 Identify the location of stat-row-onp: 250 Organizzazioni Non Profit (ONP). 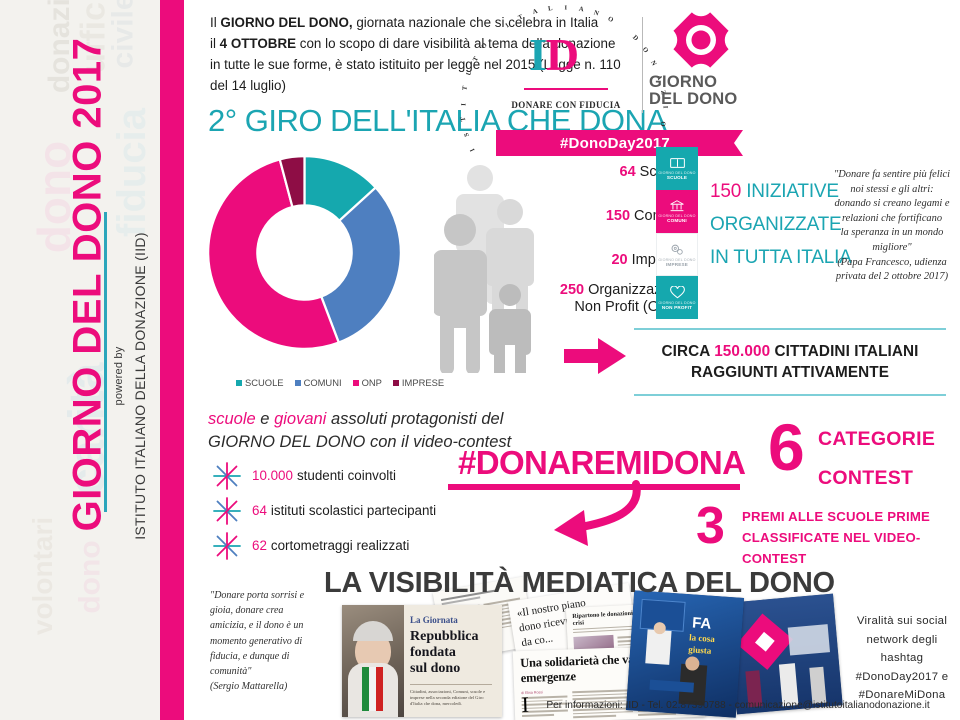
(584, 304).